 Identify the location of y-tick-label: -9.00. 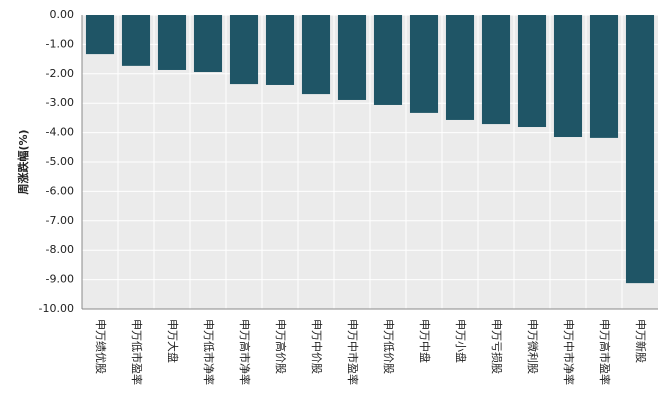
(60, 279).